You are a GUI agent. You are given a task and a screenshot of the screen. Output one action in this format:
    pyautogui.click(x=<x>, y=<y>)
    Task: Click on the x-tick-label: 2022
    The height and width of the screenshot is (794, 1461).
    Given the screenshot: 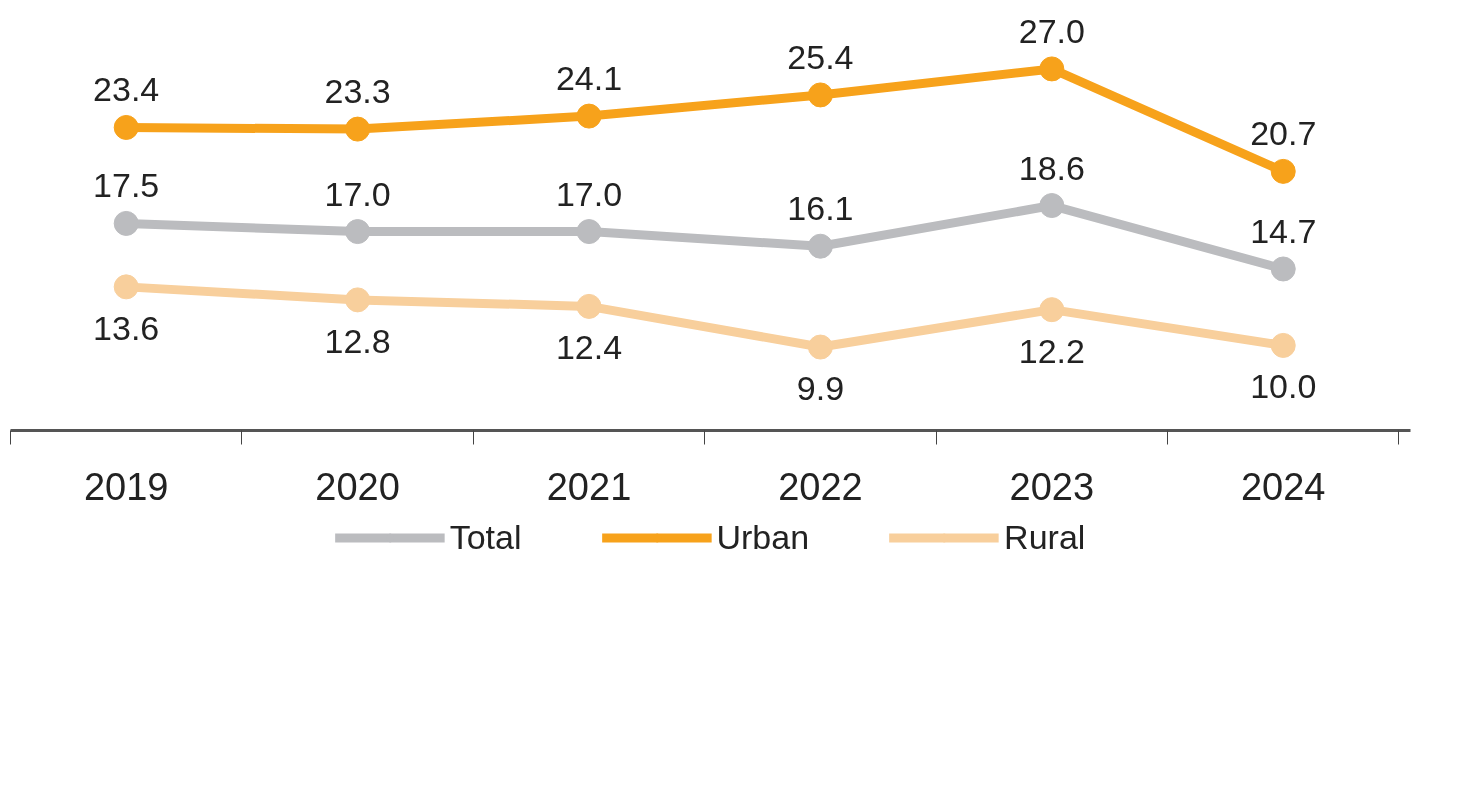 What is the action you would take?
    pyautogui.click(x=820, y=486)
    